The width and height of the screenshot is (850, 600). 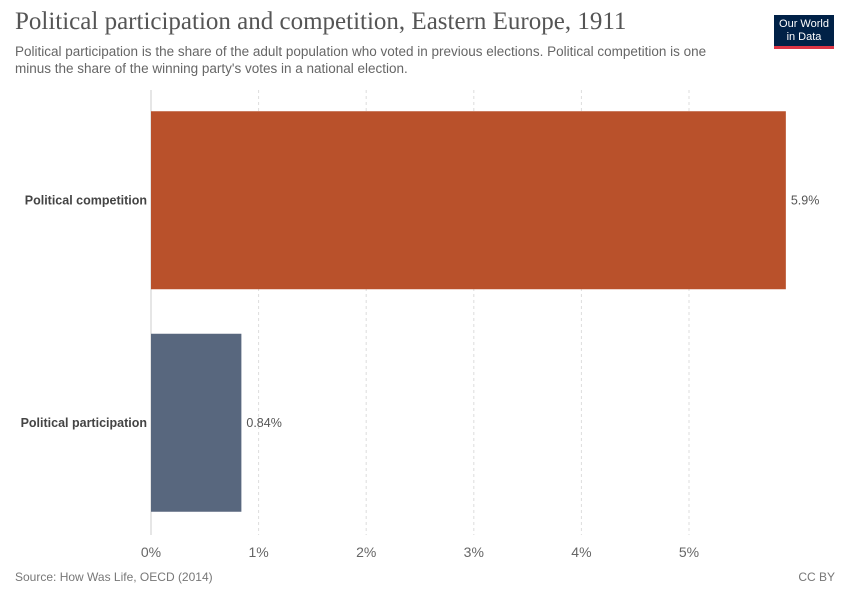 I want to click on category-label: Political participation, so click(x=84, y=423).